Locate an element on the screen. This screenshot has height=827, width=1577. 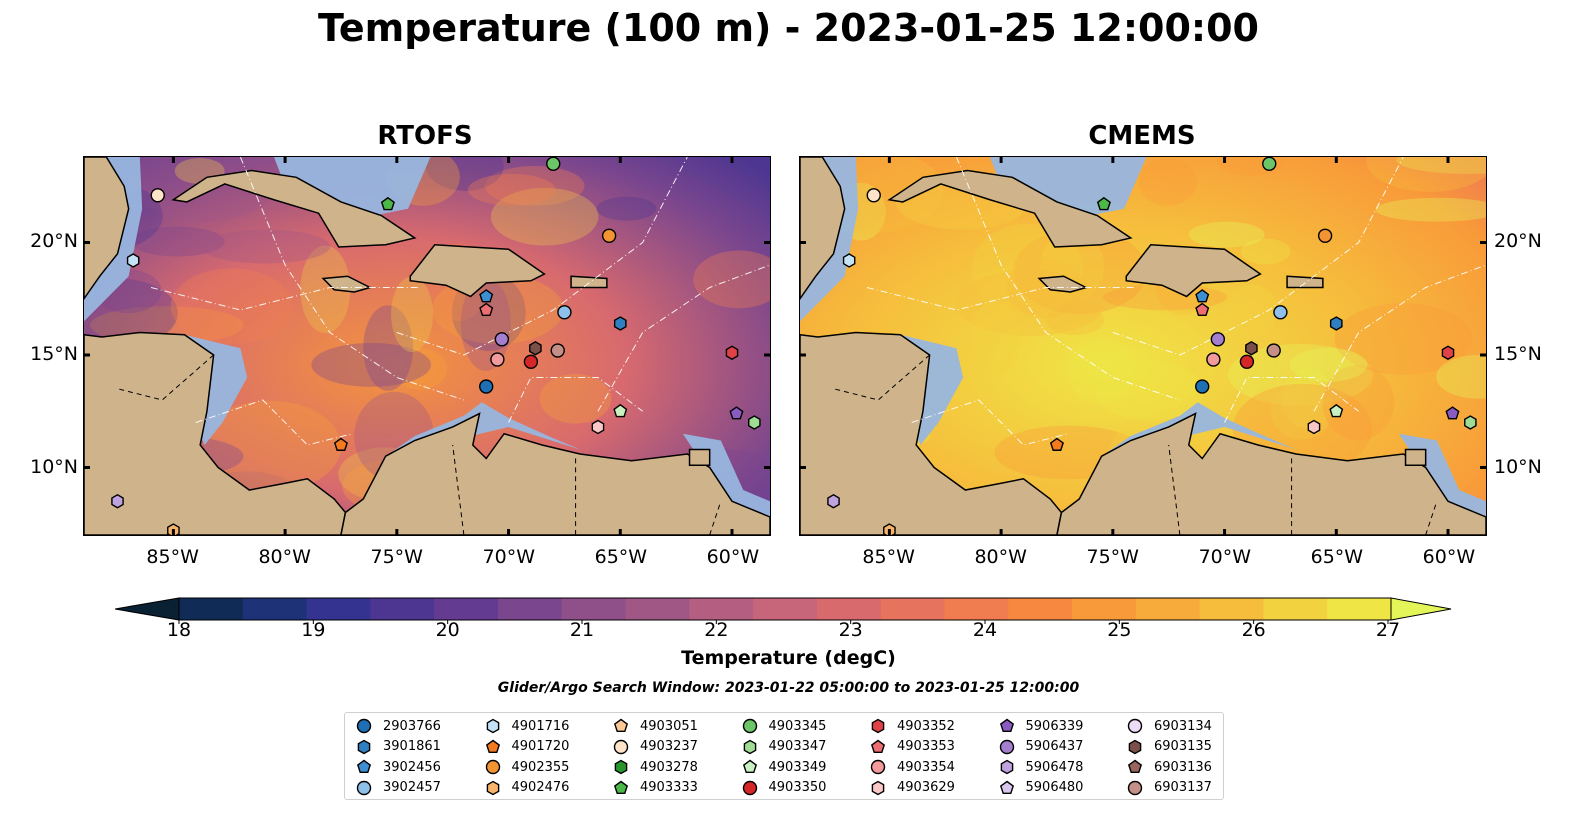
rtofs-land-hispaniola is located at coordinates (477, 270).